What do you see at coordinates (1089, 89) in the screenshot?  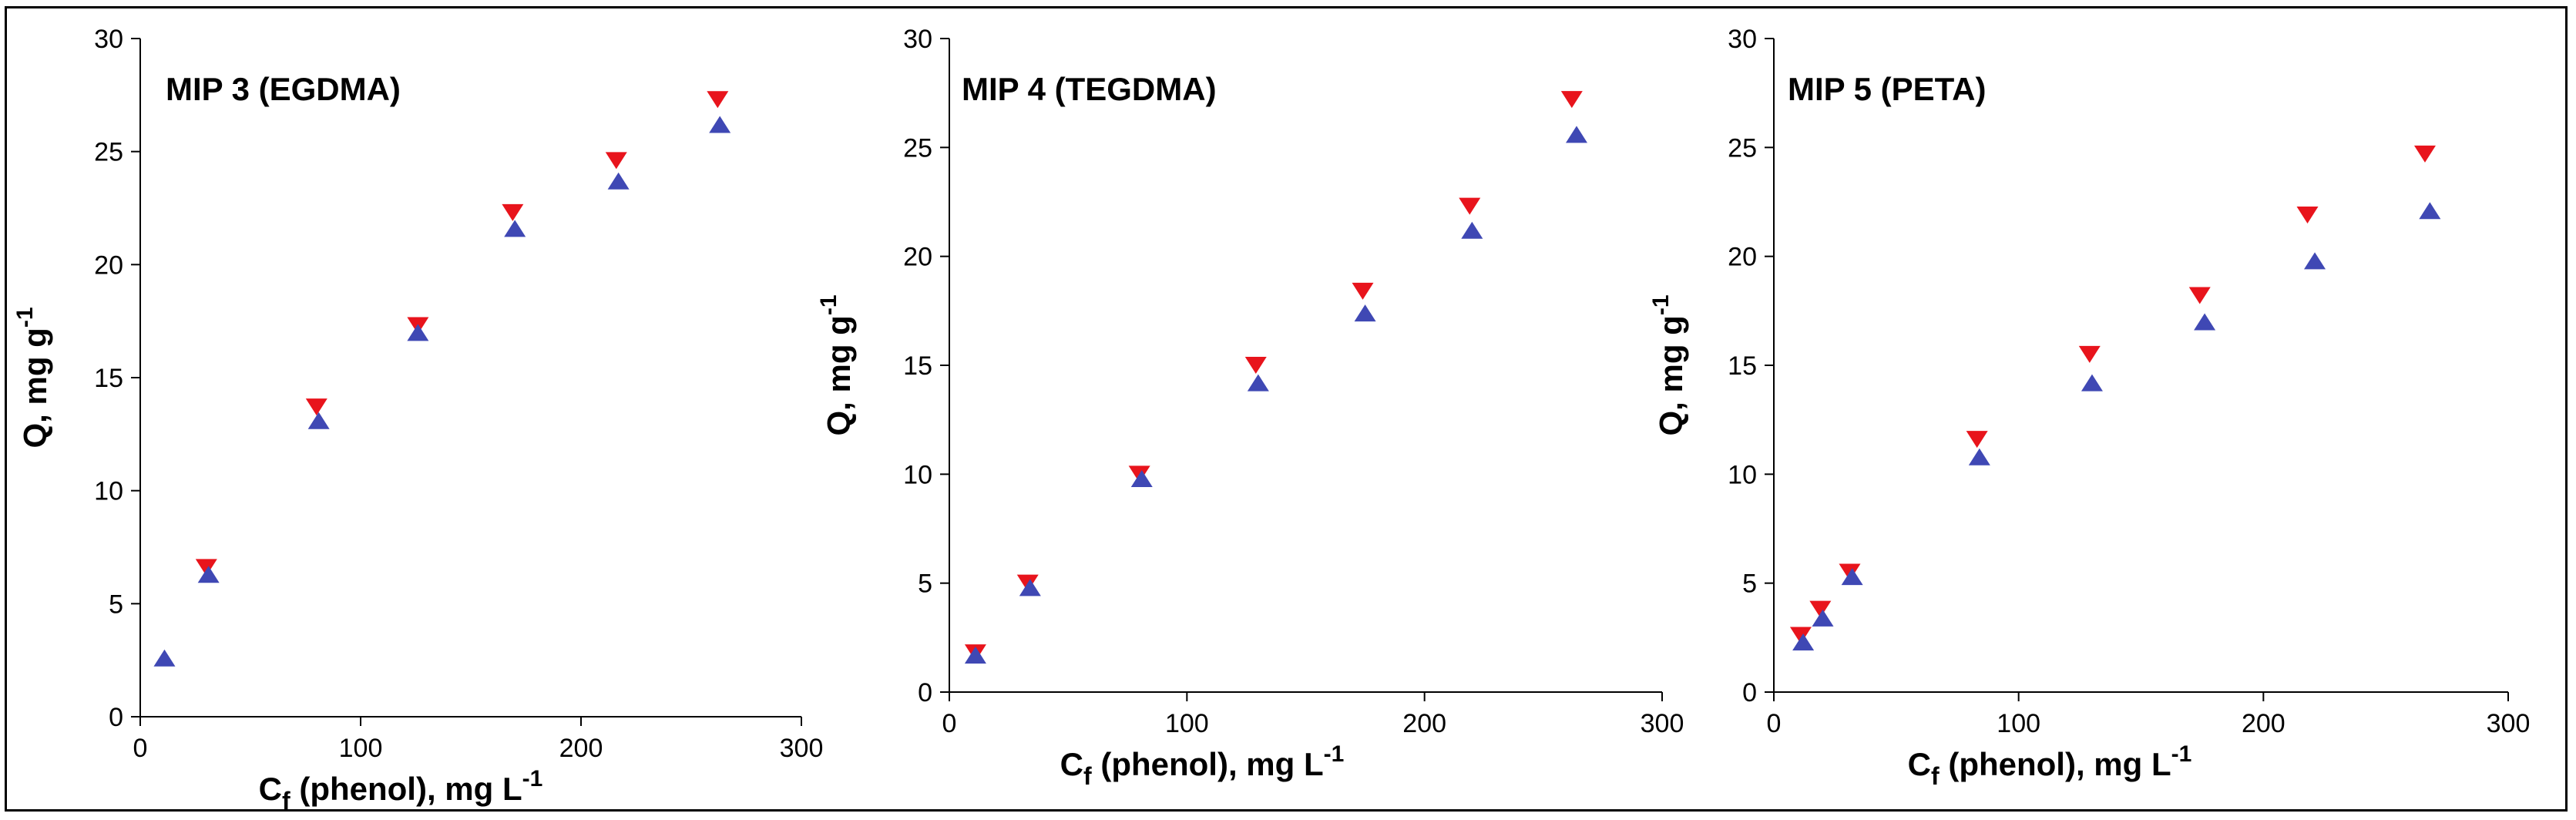 I see `chart-title: MIP 4 (TEGDMA)` at bounding box center [1089, 89].